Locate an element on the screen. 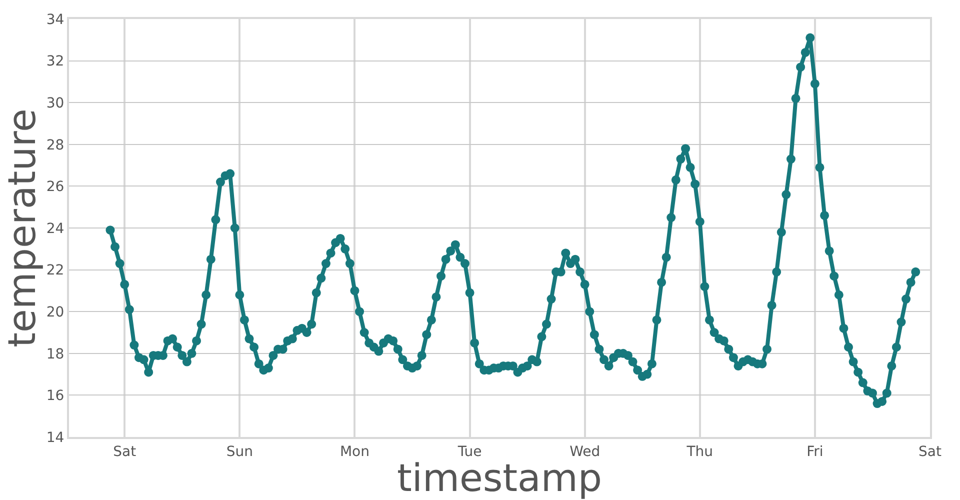 The width and height of the screenshot is (960, 500). y-tick-label: 18 is located at coordinates (55, 354).